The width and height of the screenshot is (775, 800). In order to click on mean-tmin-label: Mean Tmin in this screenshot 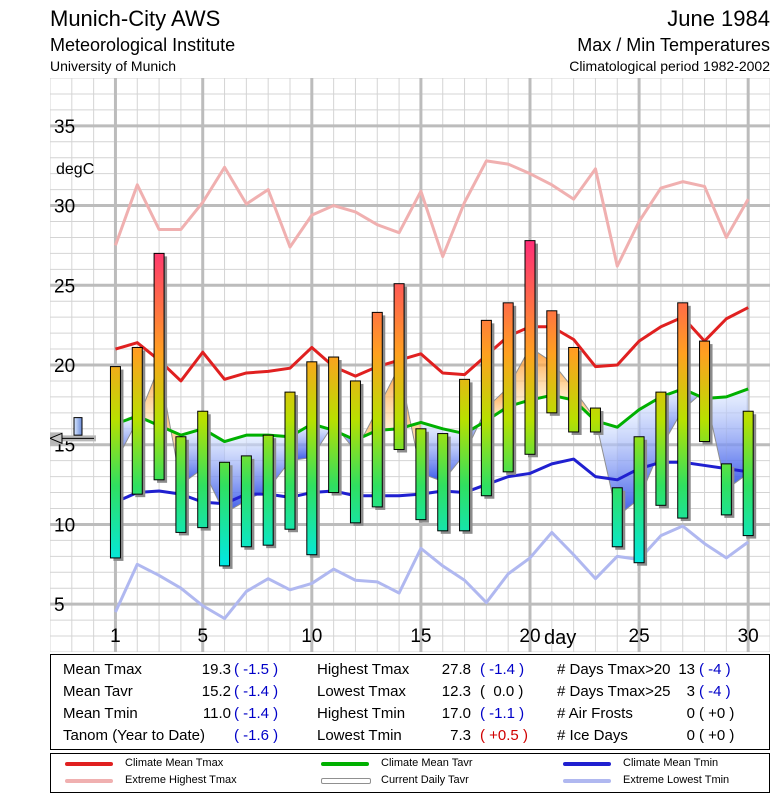, I will do `click(100, 713)`.